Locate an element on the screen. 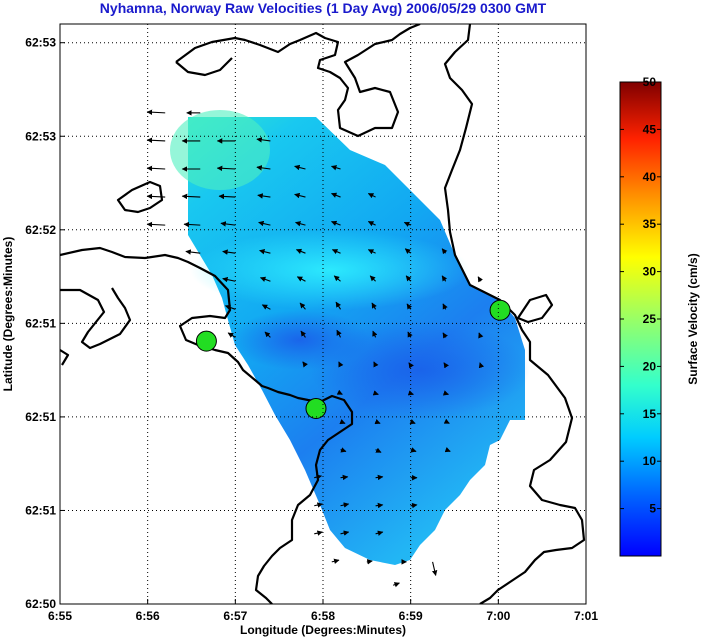 The image size is (702, 639). coastline-islet-west is located at coordinates (140, 197).